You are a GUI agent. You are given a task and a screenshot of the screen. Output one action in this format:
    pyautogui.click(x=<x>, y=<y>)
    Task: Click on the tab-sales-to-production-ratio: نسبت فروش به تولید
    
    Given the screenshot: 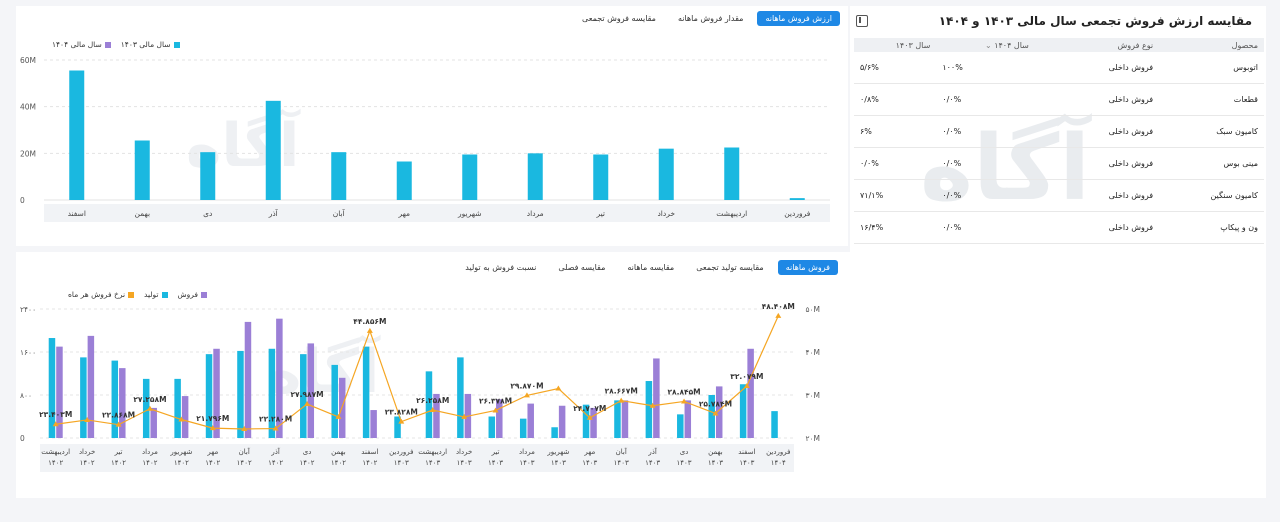 What is the action you would take?
    pyautogui.click(x=501, y=267)
    